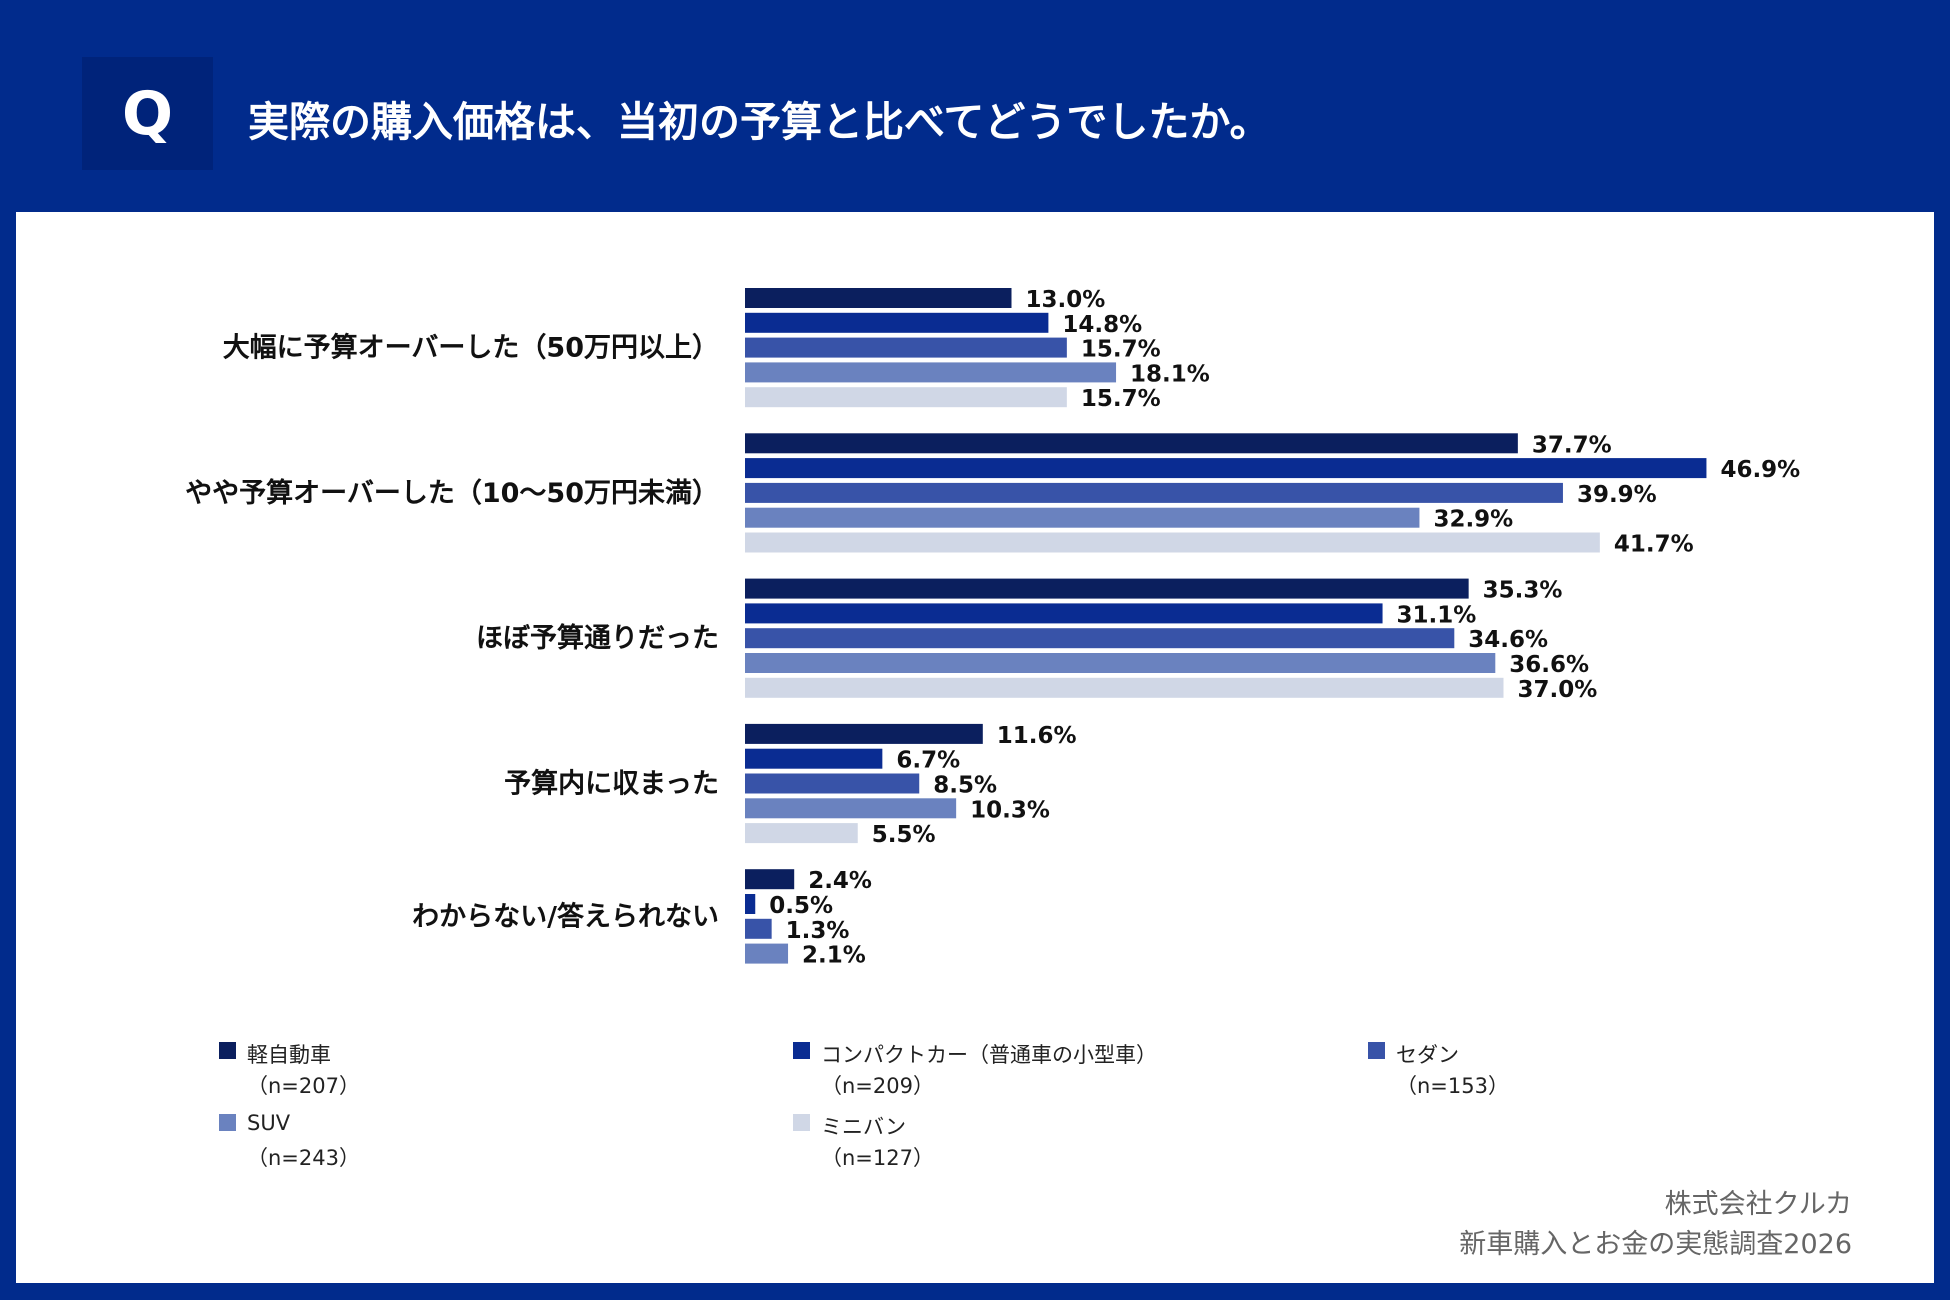  Describe the element at coordinates (269, 1123) in the screenshot. I see `legend-label: SUV` at that location.